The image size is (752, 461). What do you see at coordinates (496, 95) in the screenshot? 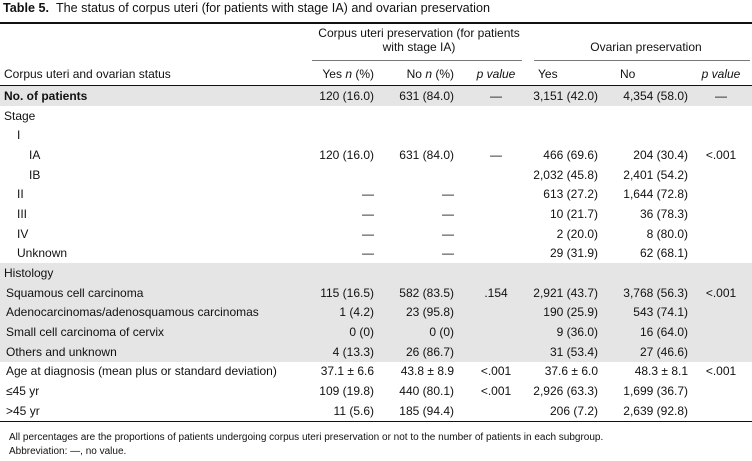
I see `cell-cp: —` at bounding box center [496, 95].